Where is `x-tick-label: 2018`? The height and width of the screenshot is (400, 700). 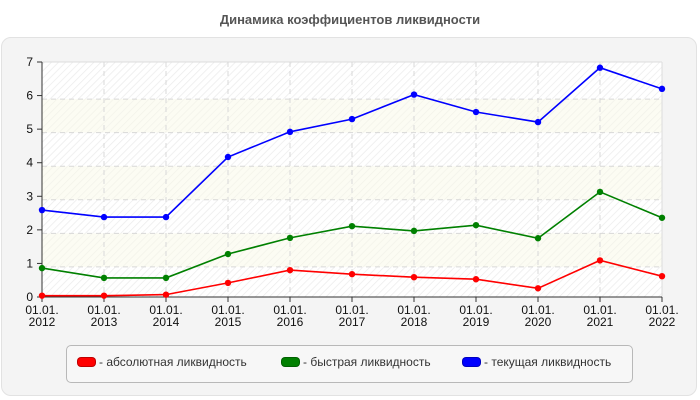 x-tick-label: 2018 is located at coordinates (414, 322).